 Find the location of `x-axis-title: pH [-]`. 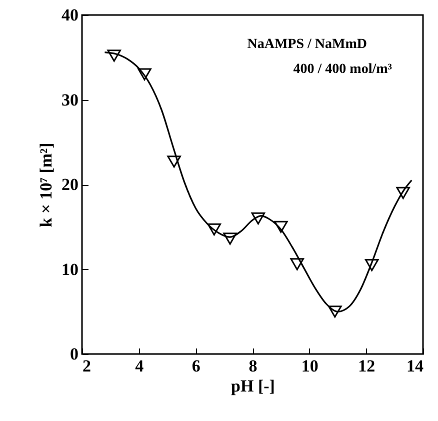

x-axis-title: pH [-] is located at coordinates (253, 386).